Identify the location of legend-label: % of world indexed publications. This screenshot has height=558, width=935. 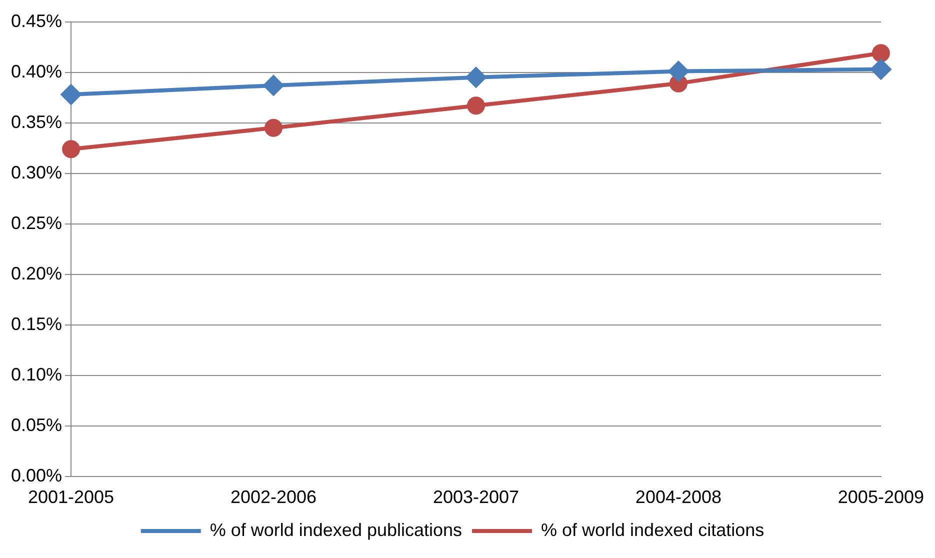
(336, 530).